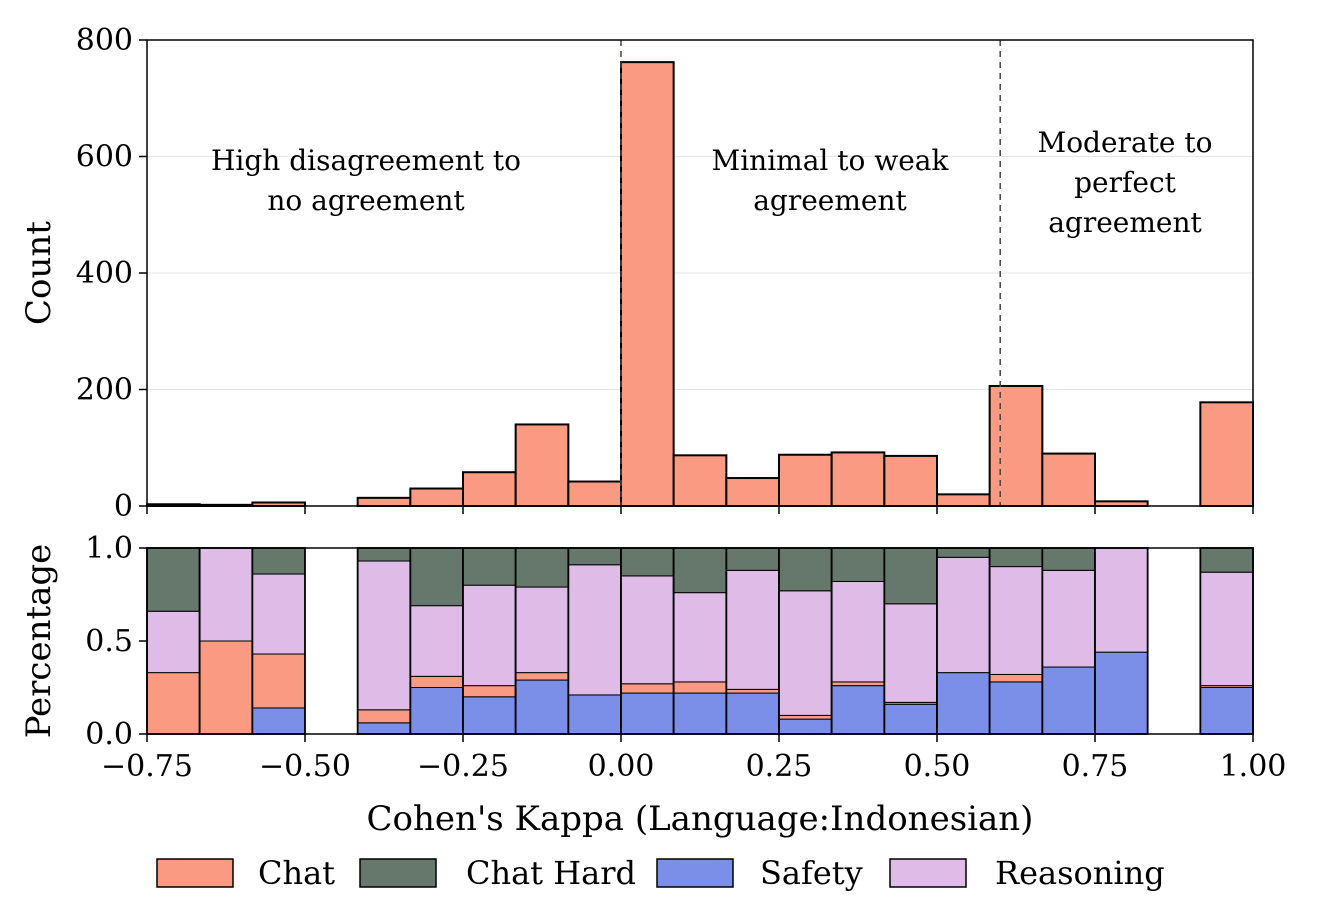  I want to click on legend-label: Safety, so click(811, 873).